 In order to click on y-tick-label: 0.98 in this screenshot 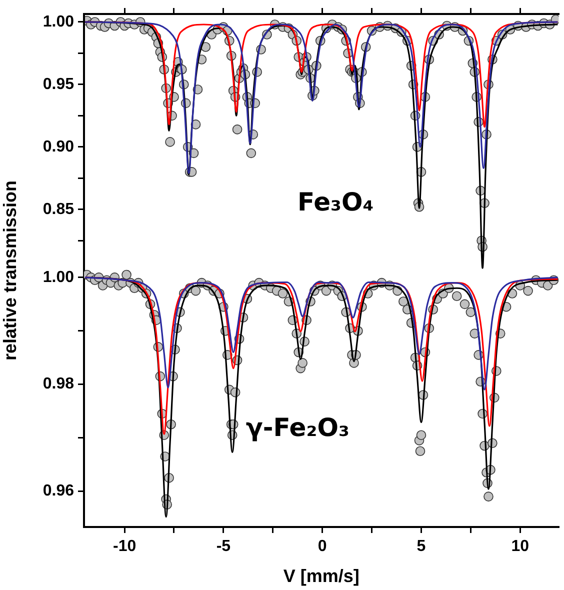, I will do `click(58, 384)`.